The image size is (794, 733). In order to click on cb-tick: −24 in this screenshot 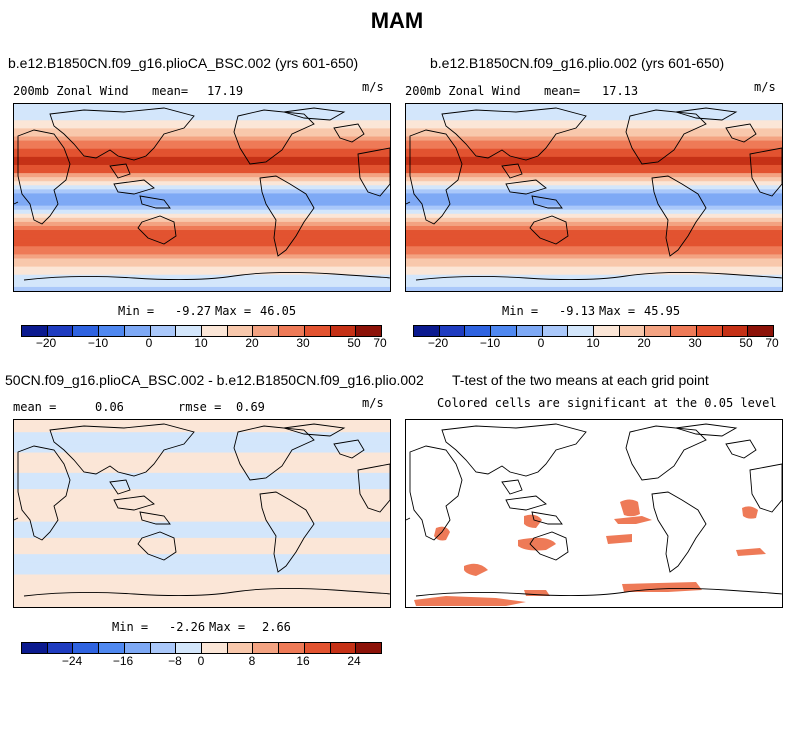, I will do `click(72, 661)`.